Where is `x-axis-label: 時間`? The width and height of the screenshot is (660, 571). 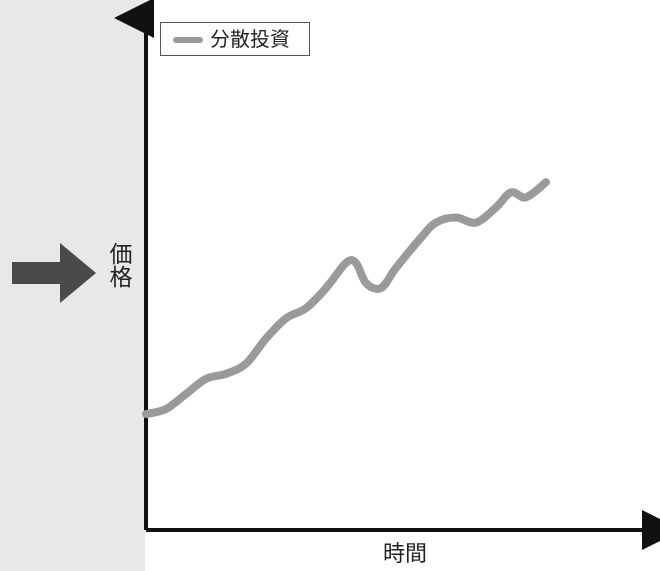 x-axis-label: 時間 is located at coordinates (404, 554).